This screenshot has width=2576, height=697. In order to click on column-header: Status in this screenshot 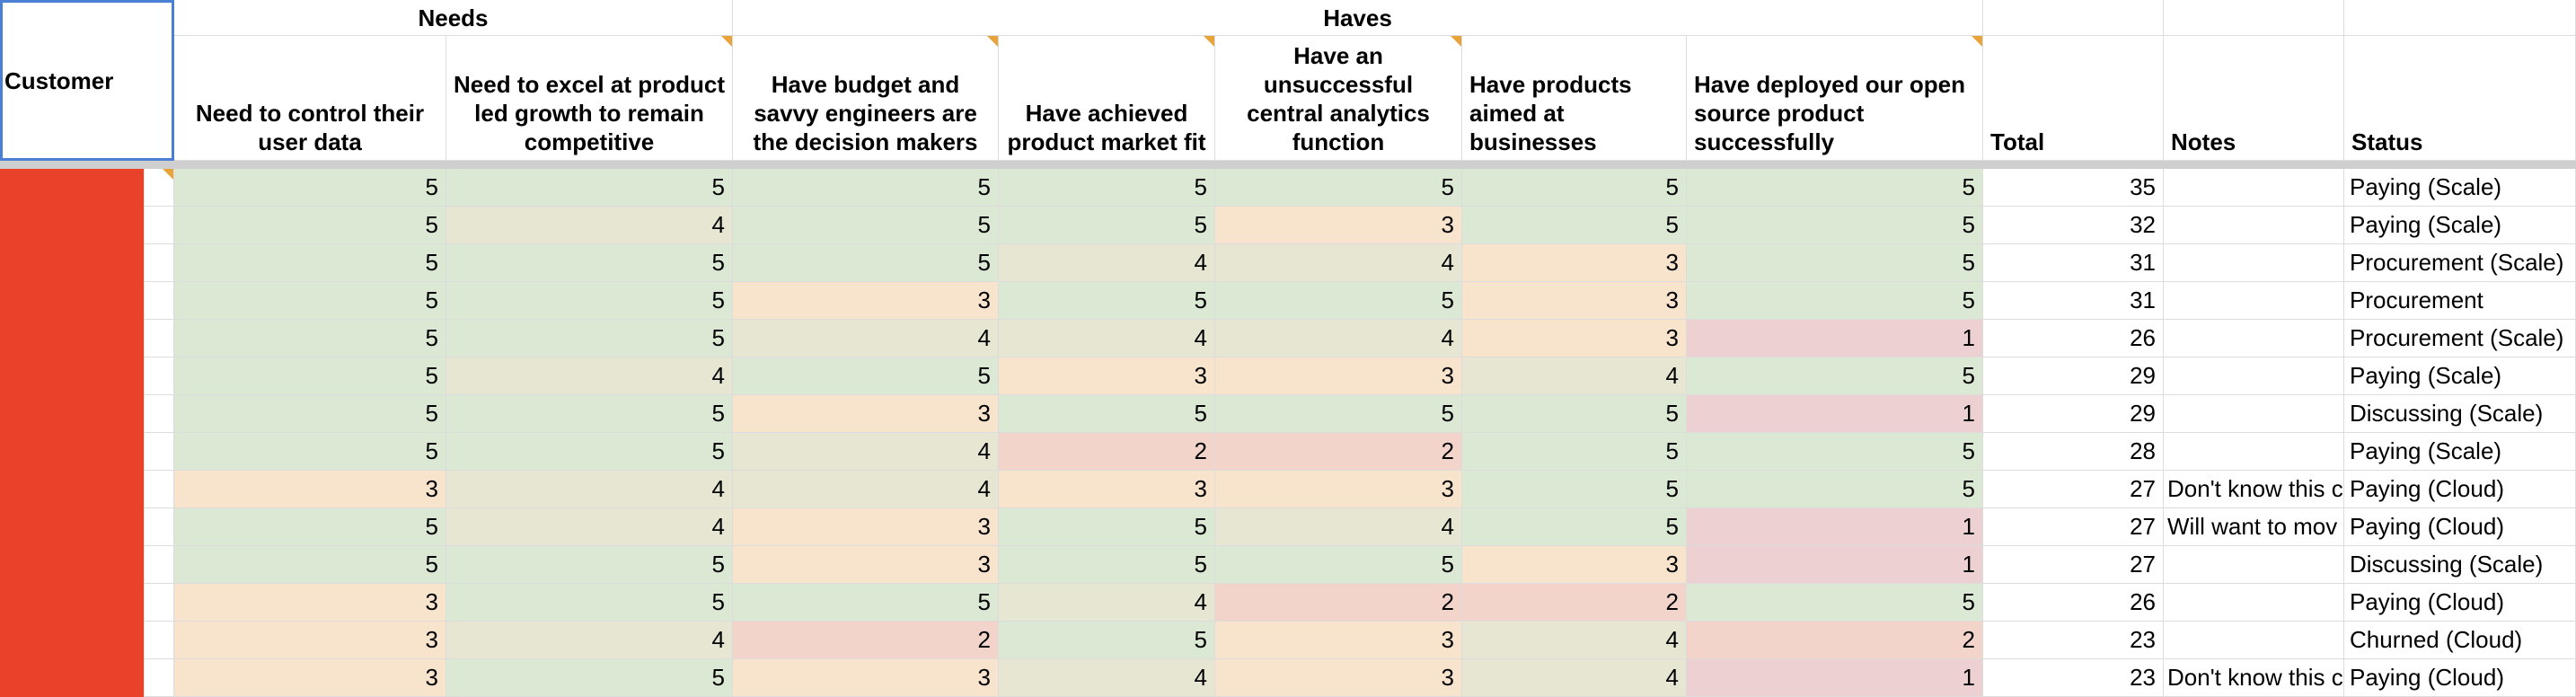, I will do `click(2460, 98)`.